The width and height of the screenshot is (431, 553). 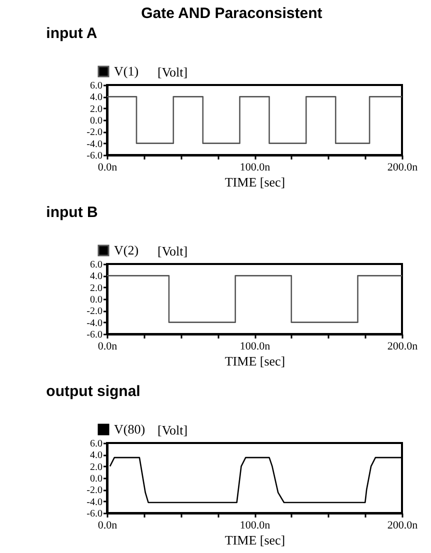 What do you see at coordinates (72, 33) in the screenshot?
I see `chart-subtitle: input A` at bounding box center [72, 33].